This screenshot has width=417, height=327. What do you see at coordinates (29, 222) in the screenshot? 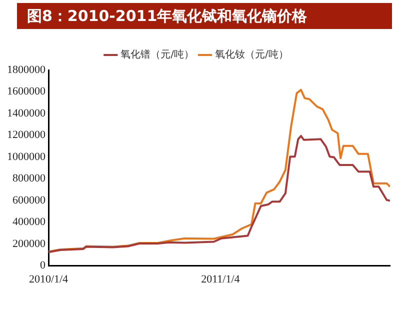
I see `y-tick-label: 400000` at bounding box center [29, 222].